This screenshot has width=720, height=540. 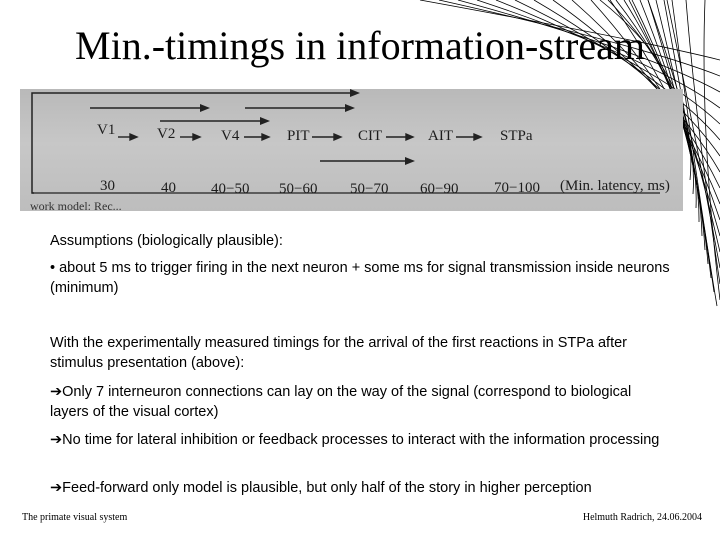 I want to click on area-label-stpa: STPa, so click(x=516, y=136).